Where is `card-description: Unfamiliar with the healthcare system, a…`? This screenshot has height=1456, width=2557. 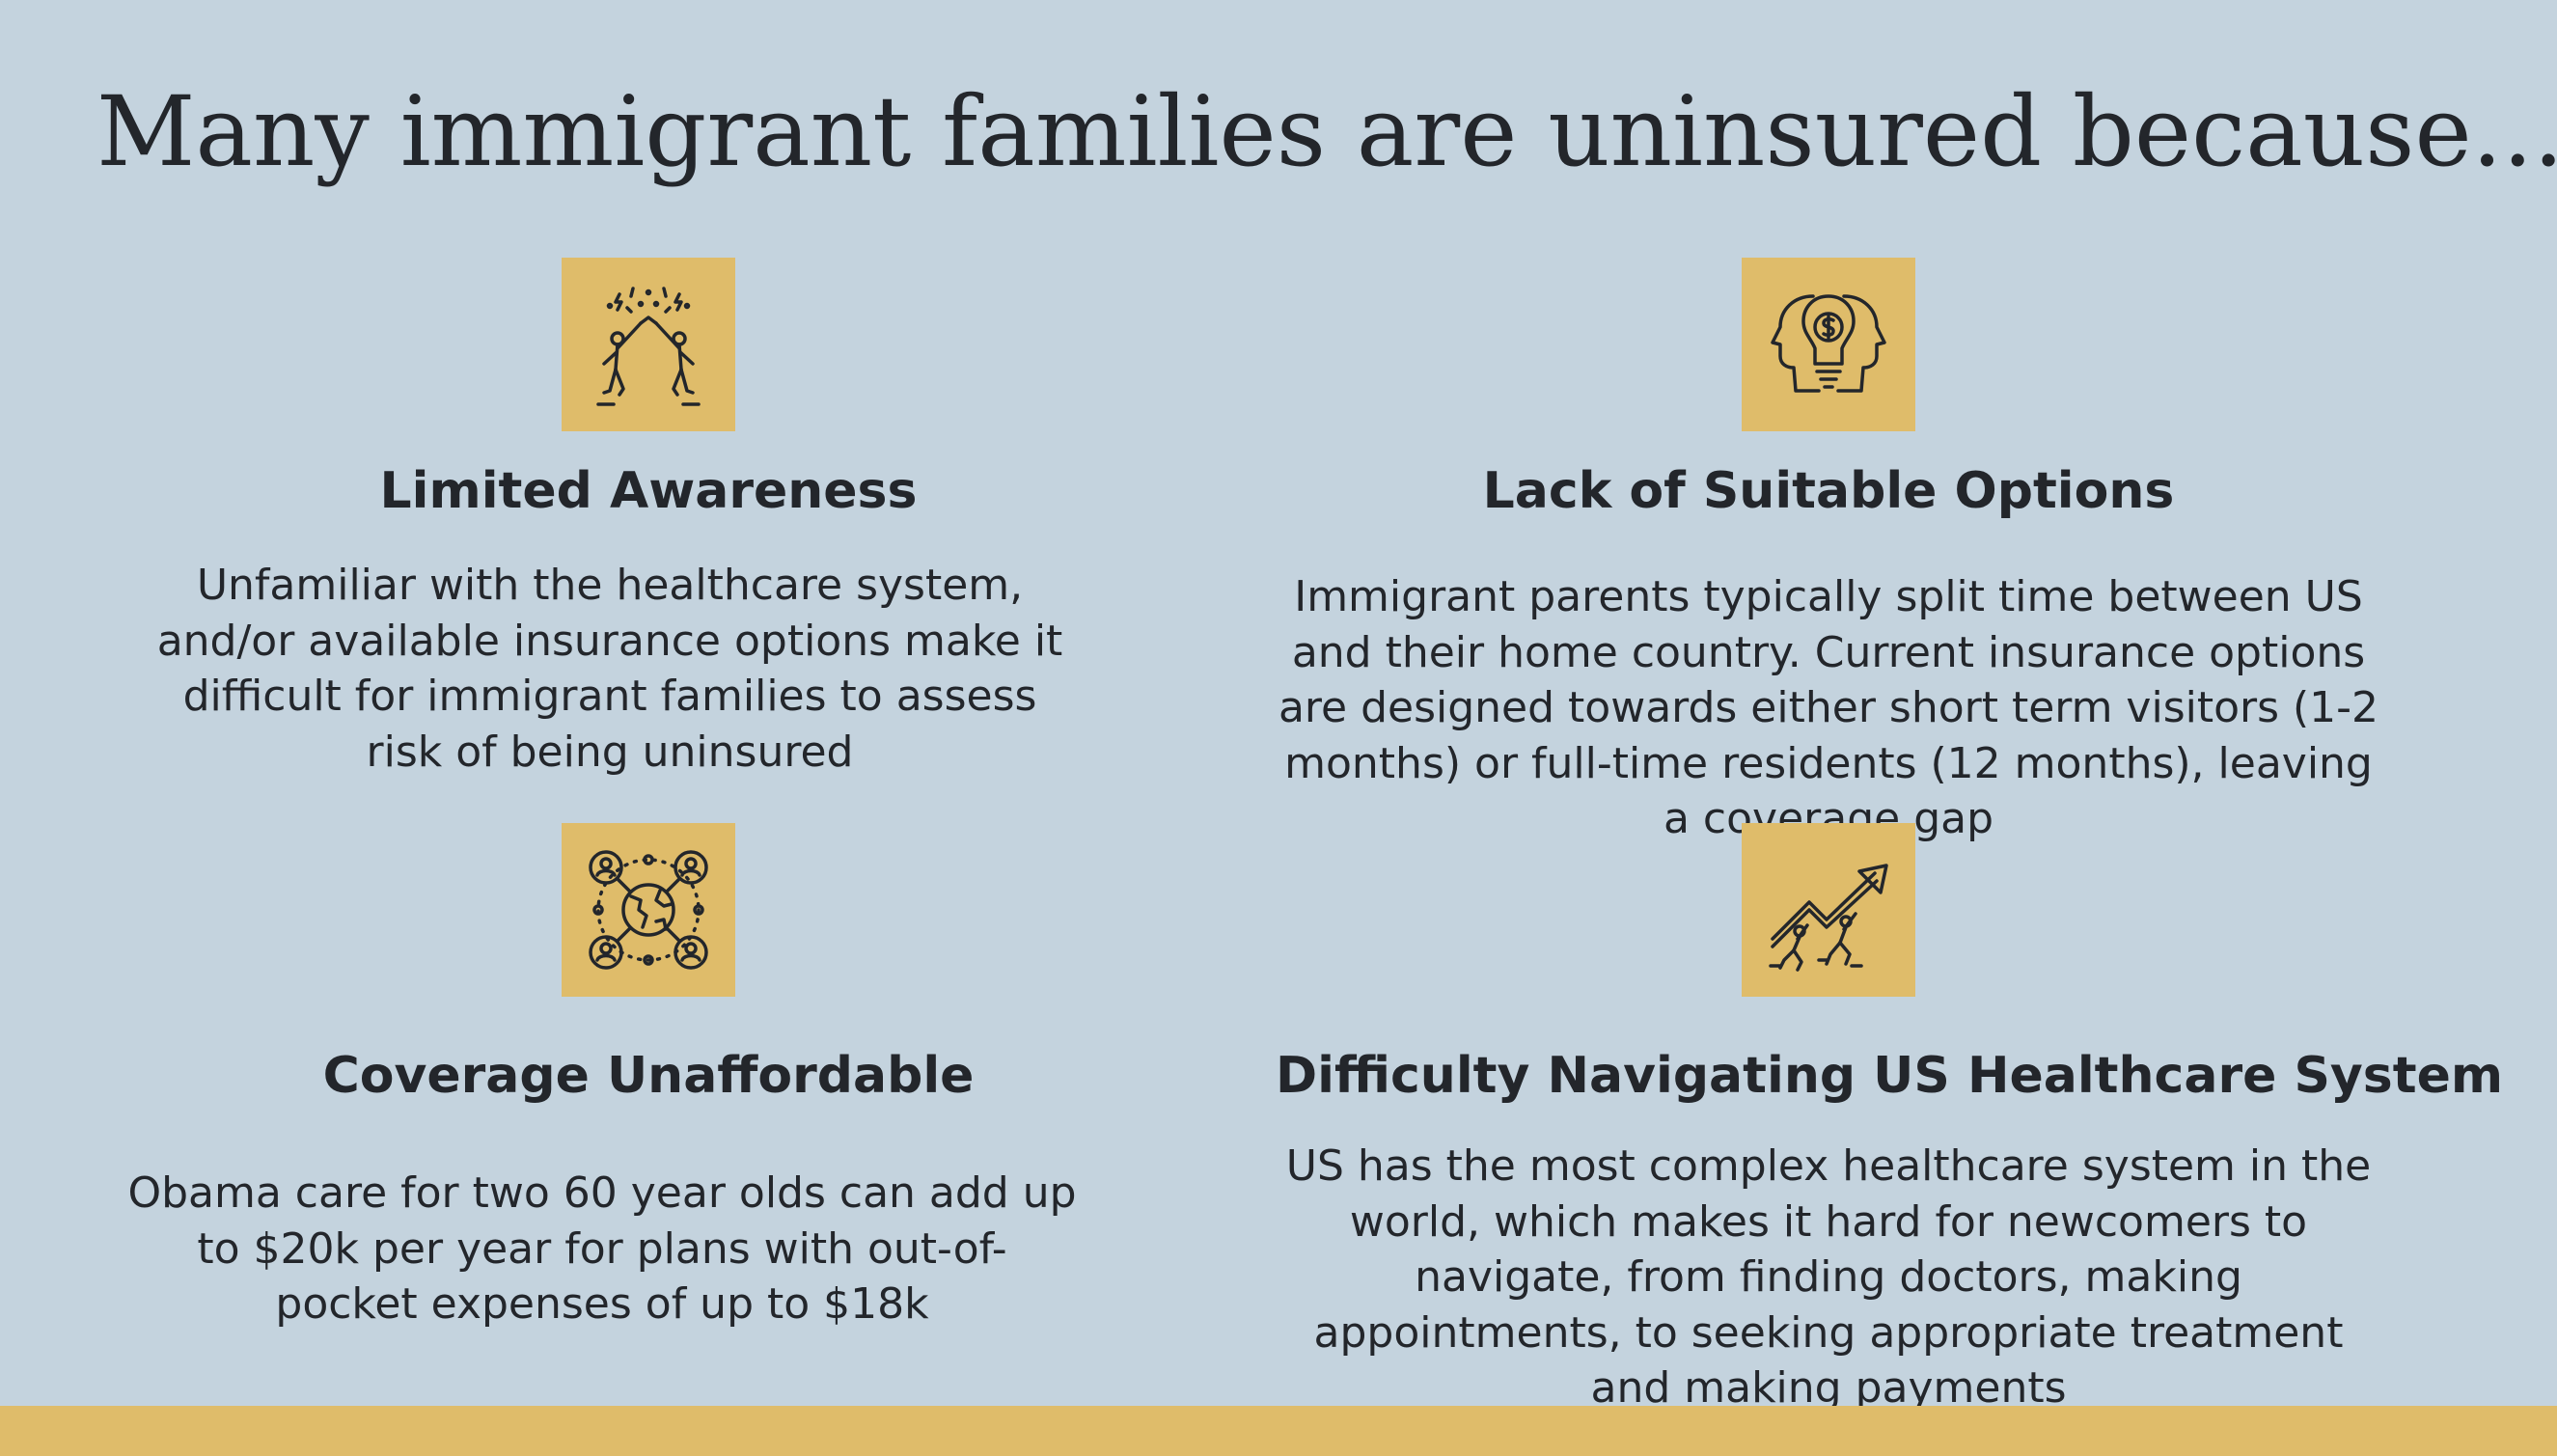 card-description: Unfamiliar with the healthcare system, a… is located at coordinates (609, 669).